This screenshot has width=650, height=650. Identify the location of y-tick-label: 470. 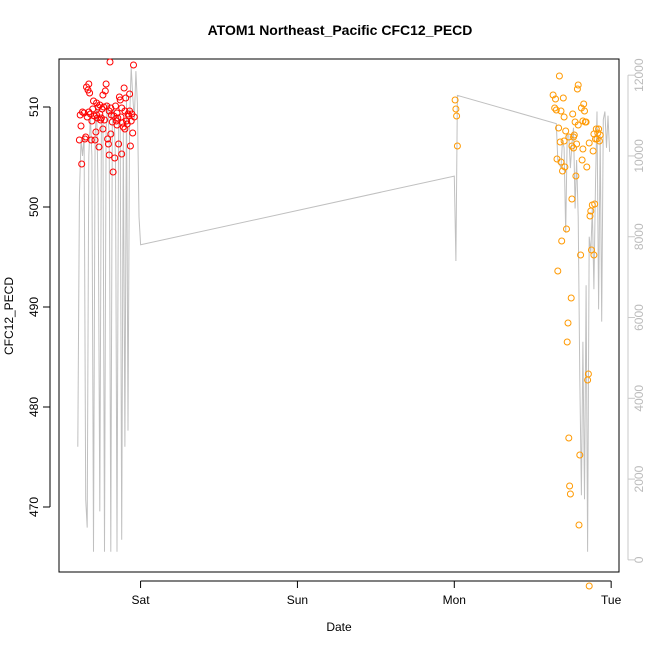
(34, 507).